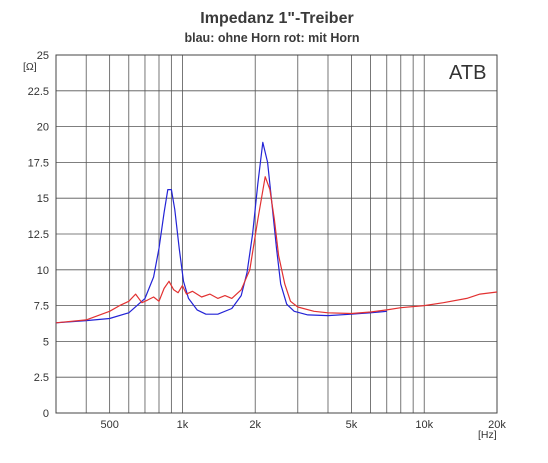 Image resolution: width=548 pixels, height=463 pixels. What do you see at coordinates (43, 199) in the screenshot?
I see `y-tick-label-6: 15` at bounding box center [43, 199].